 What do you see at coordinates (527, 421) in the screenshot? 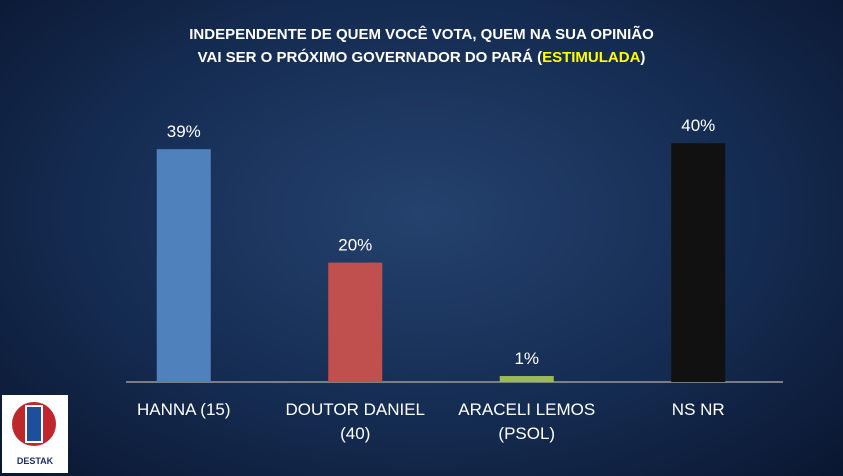
I see `x-tick-label: ARACELI LEMOS (PSOL)` at bounding box center [527, 421].